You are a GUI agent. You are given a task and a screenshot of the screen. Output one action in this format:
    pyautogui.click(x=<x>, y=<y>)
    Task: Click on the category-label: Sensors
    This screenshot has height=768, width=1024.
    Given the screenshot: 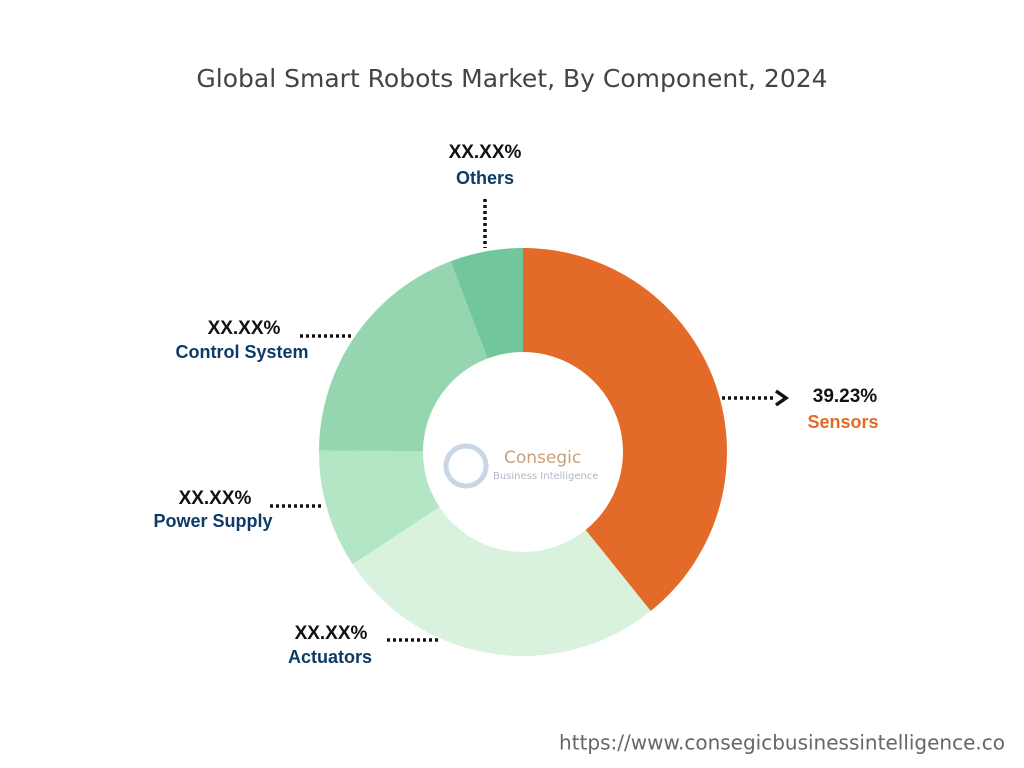 What is the action you would take?
    pyautogui.click(x=842, y=422)
    